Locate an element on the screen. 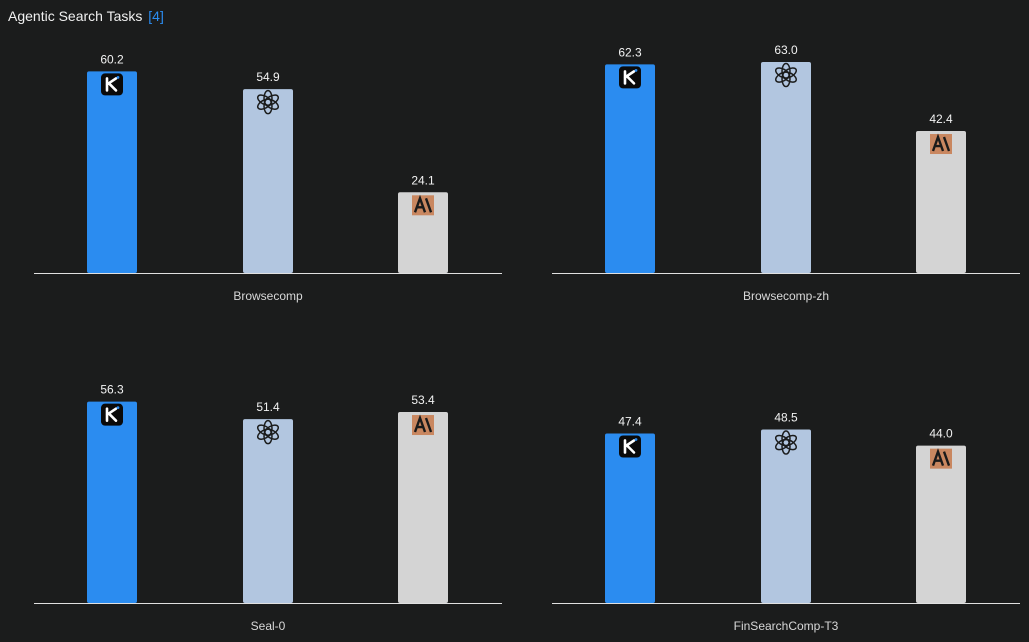  x-axis-label: Browsecomp-zh is located at coordinates (786, 296).